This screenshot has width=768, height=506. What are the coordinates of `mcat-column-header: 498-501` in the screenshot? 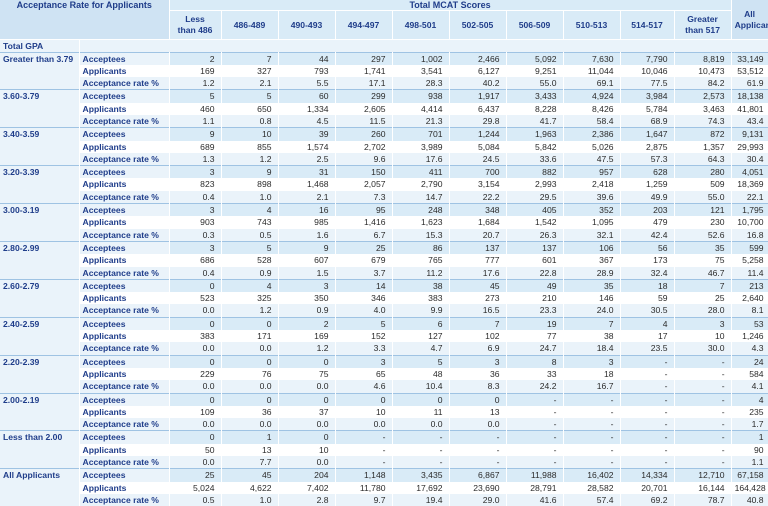 It's located at (421, 24).